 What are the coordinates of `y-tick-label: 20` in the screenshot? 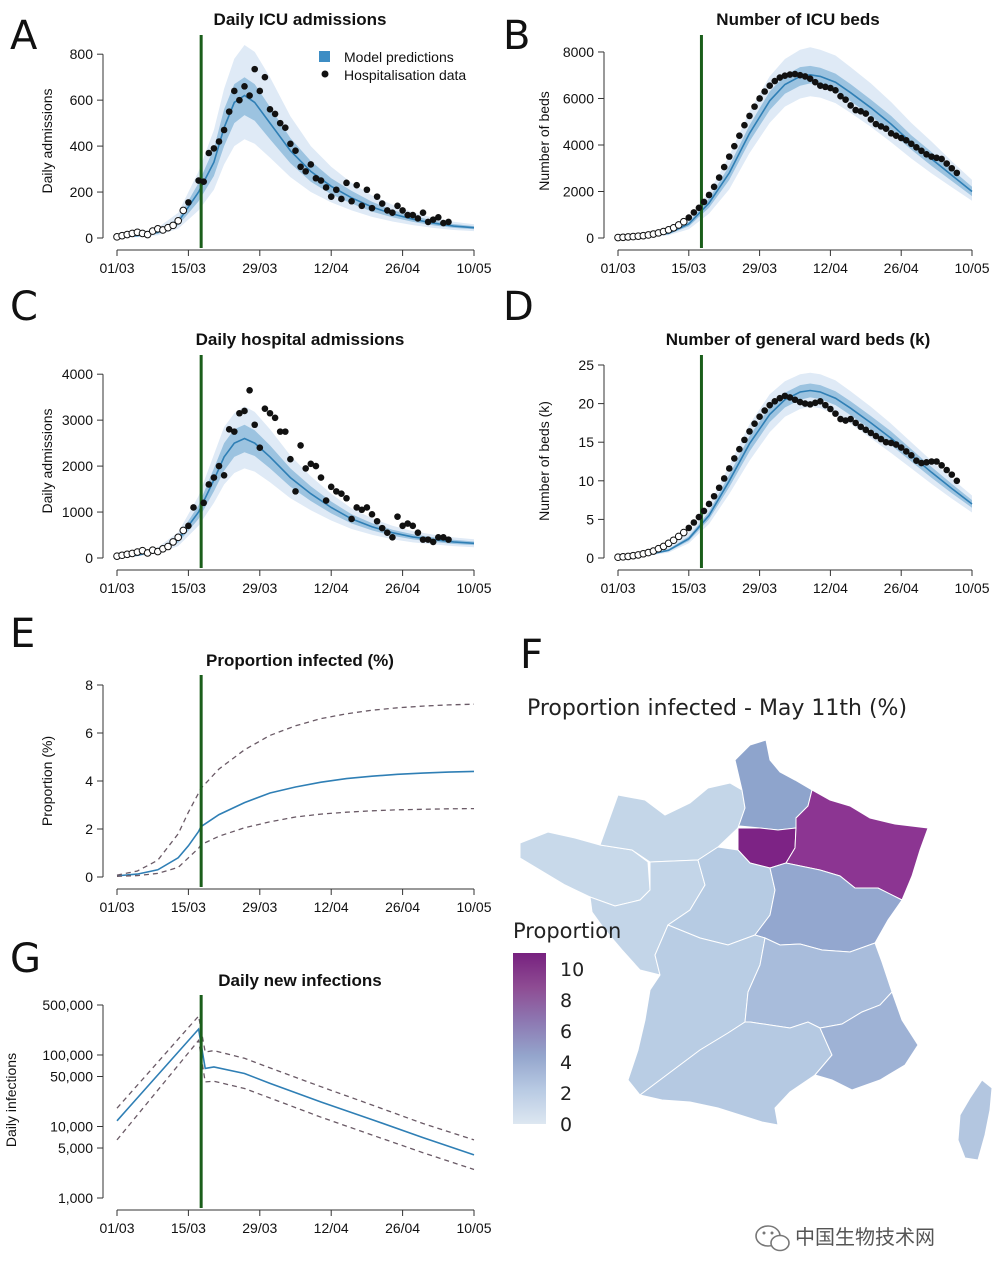 It's located at (586, 404).